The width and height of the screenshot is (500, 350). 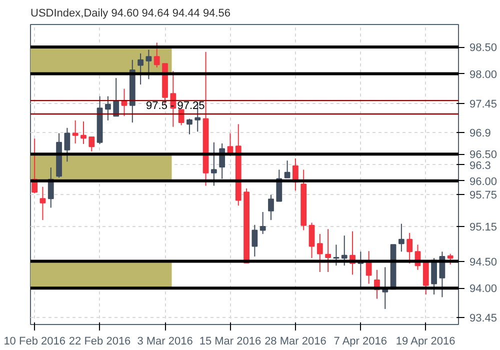 I want to click on y-tick-label: 97.45, so click(x=484, y=104).